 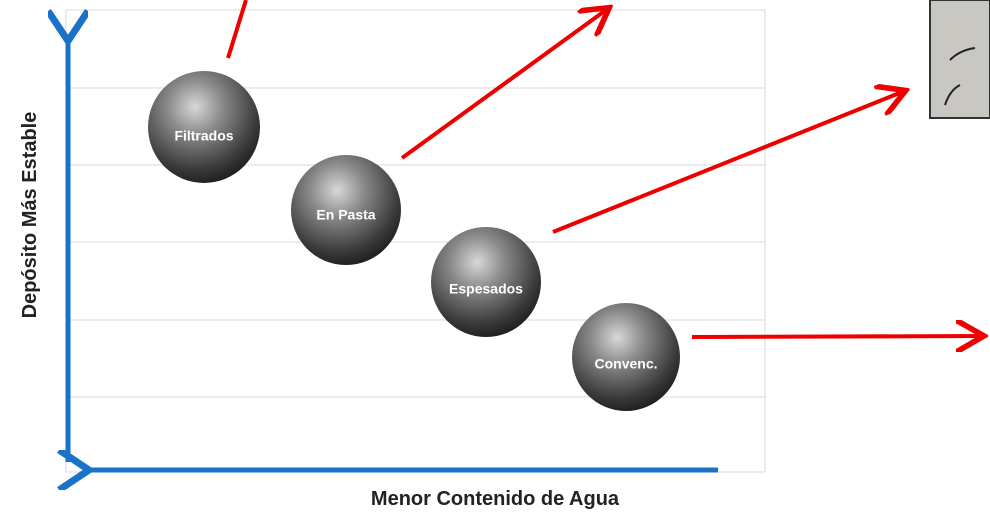 What do you see at coordinates (960, 76) in the screenshot?
I see `photo-crack` at bounding box center [960, 76].